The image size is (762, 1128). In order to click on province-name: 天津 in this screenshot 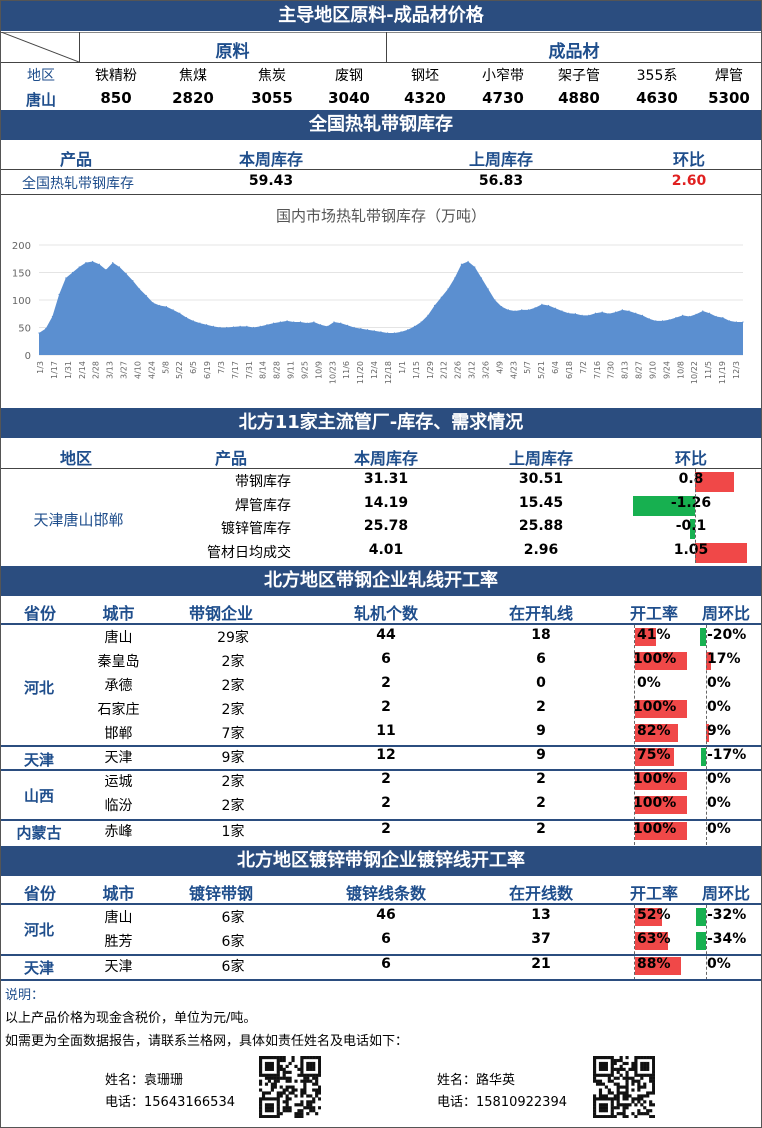, I will do `click(38, 968)`.